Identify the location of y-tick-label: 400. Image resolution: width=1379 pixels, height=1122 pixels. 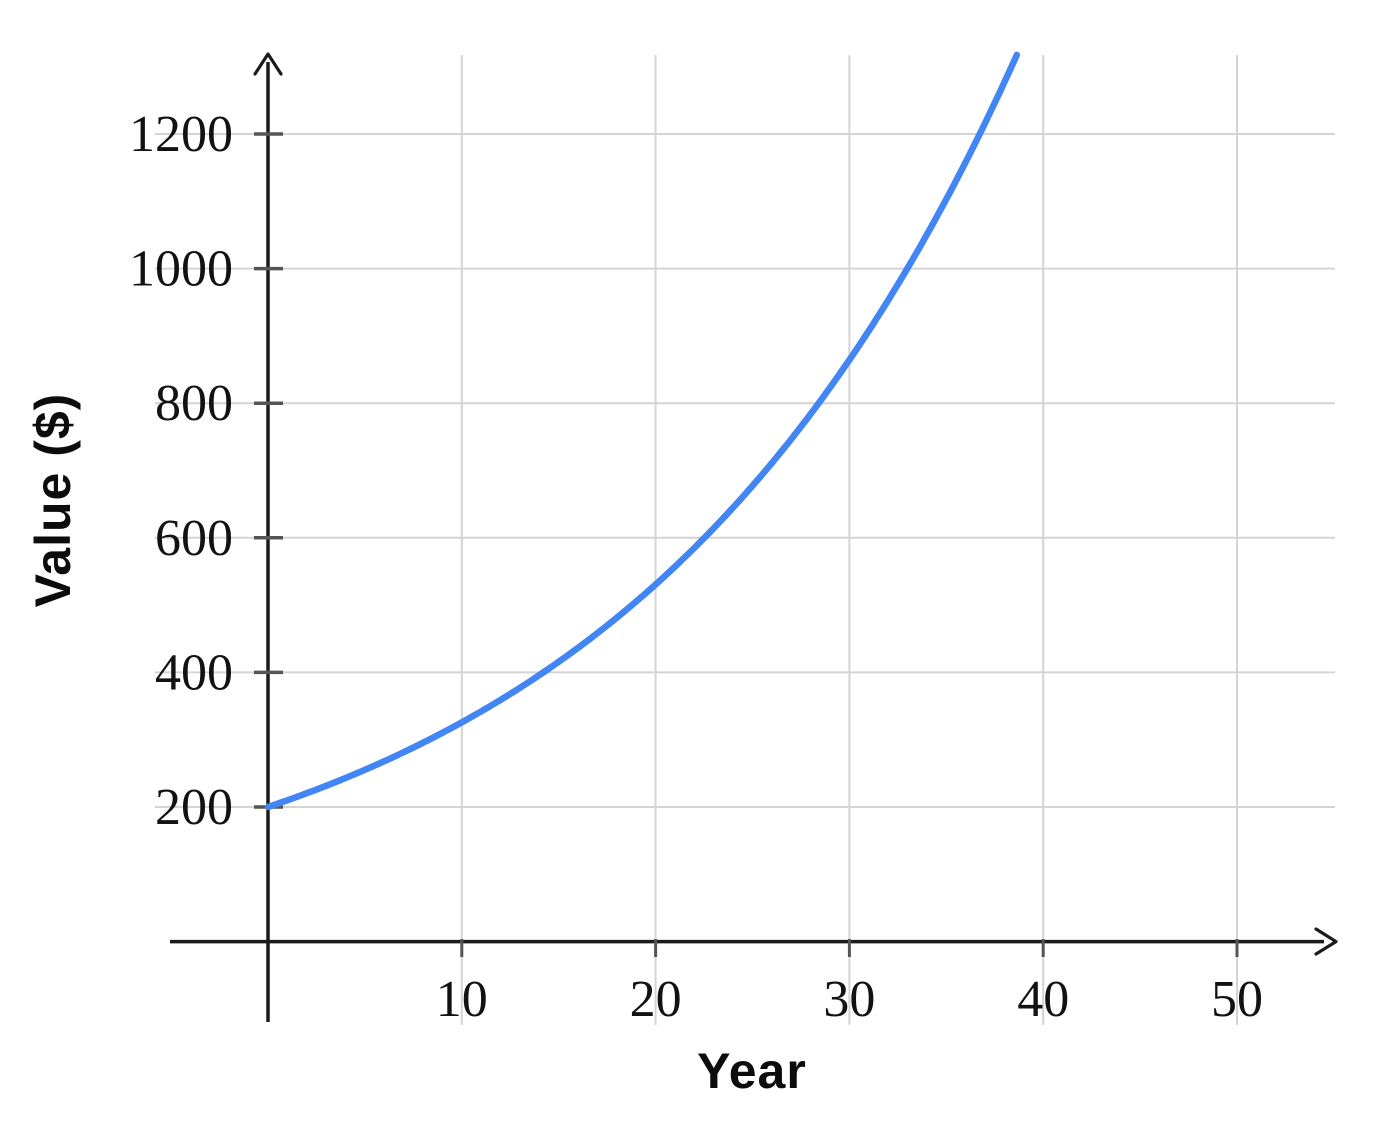
(194, 672).